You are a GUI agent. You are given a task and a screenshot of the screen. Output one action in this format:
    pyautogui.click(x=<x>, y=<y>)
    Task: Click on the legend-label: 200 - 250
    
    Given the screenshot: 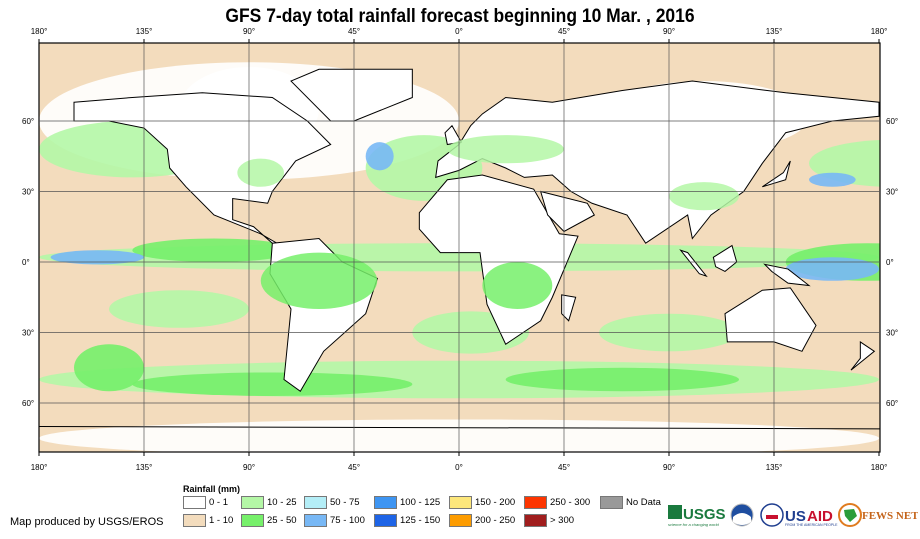 What is the action you would take?
    pyautogui.click(x=495, y=520)
    